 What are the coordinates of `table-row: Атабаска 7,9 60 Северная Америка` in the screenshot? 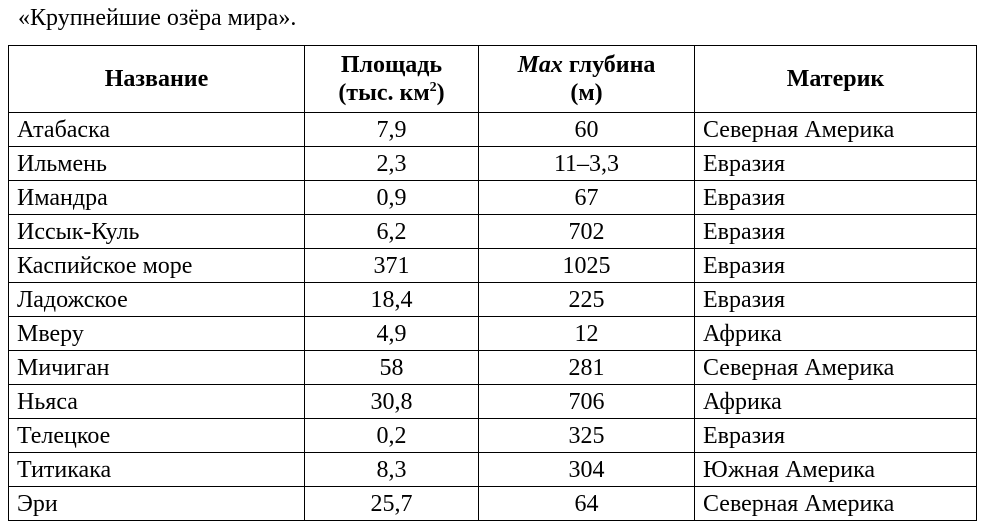 It's located at (492, 129).